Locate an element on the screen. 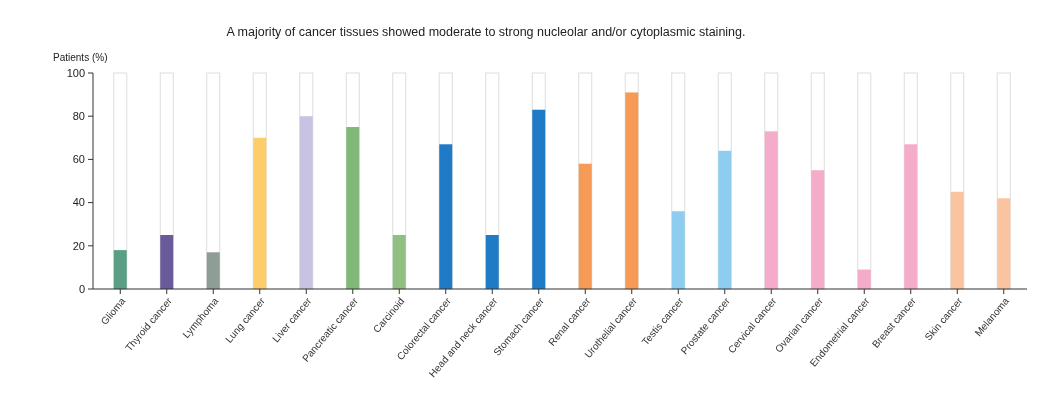  y-tick-label: 100 is located at coordinates (75, 72).